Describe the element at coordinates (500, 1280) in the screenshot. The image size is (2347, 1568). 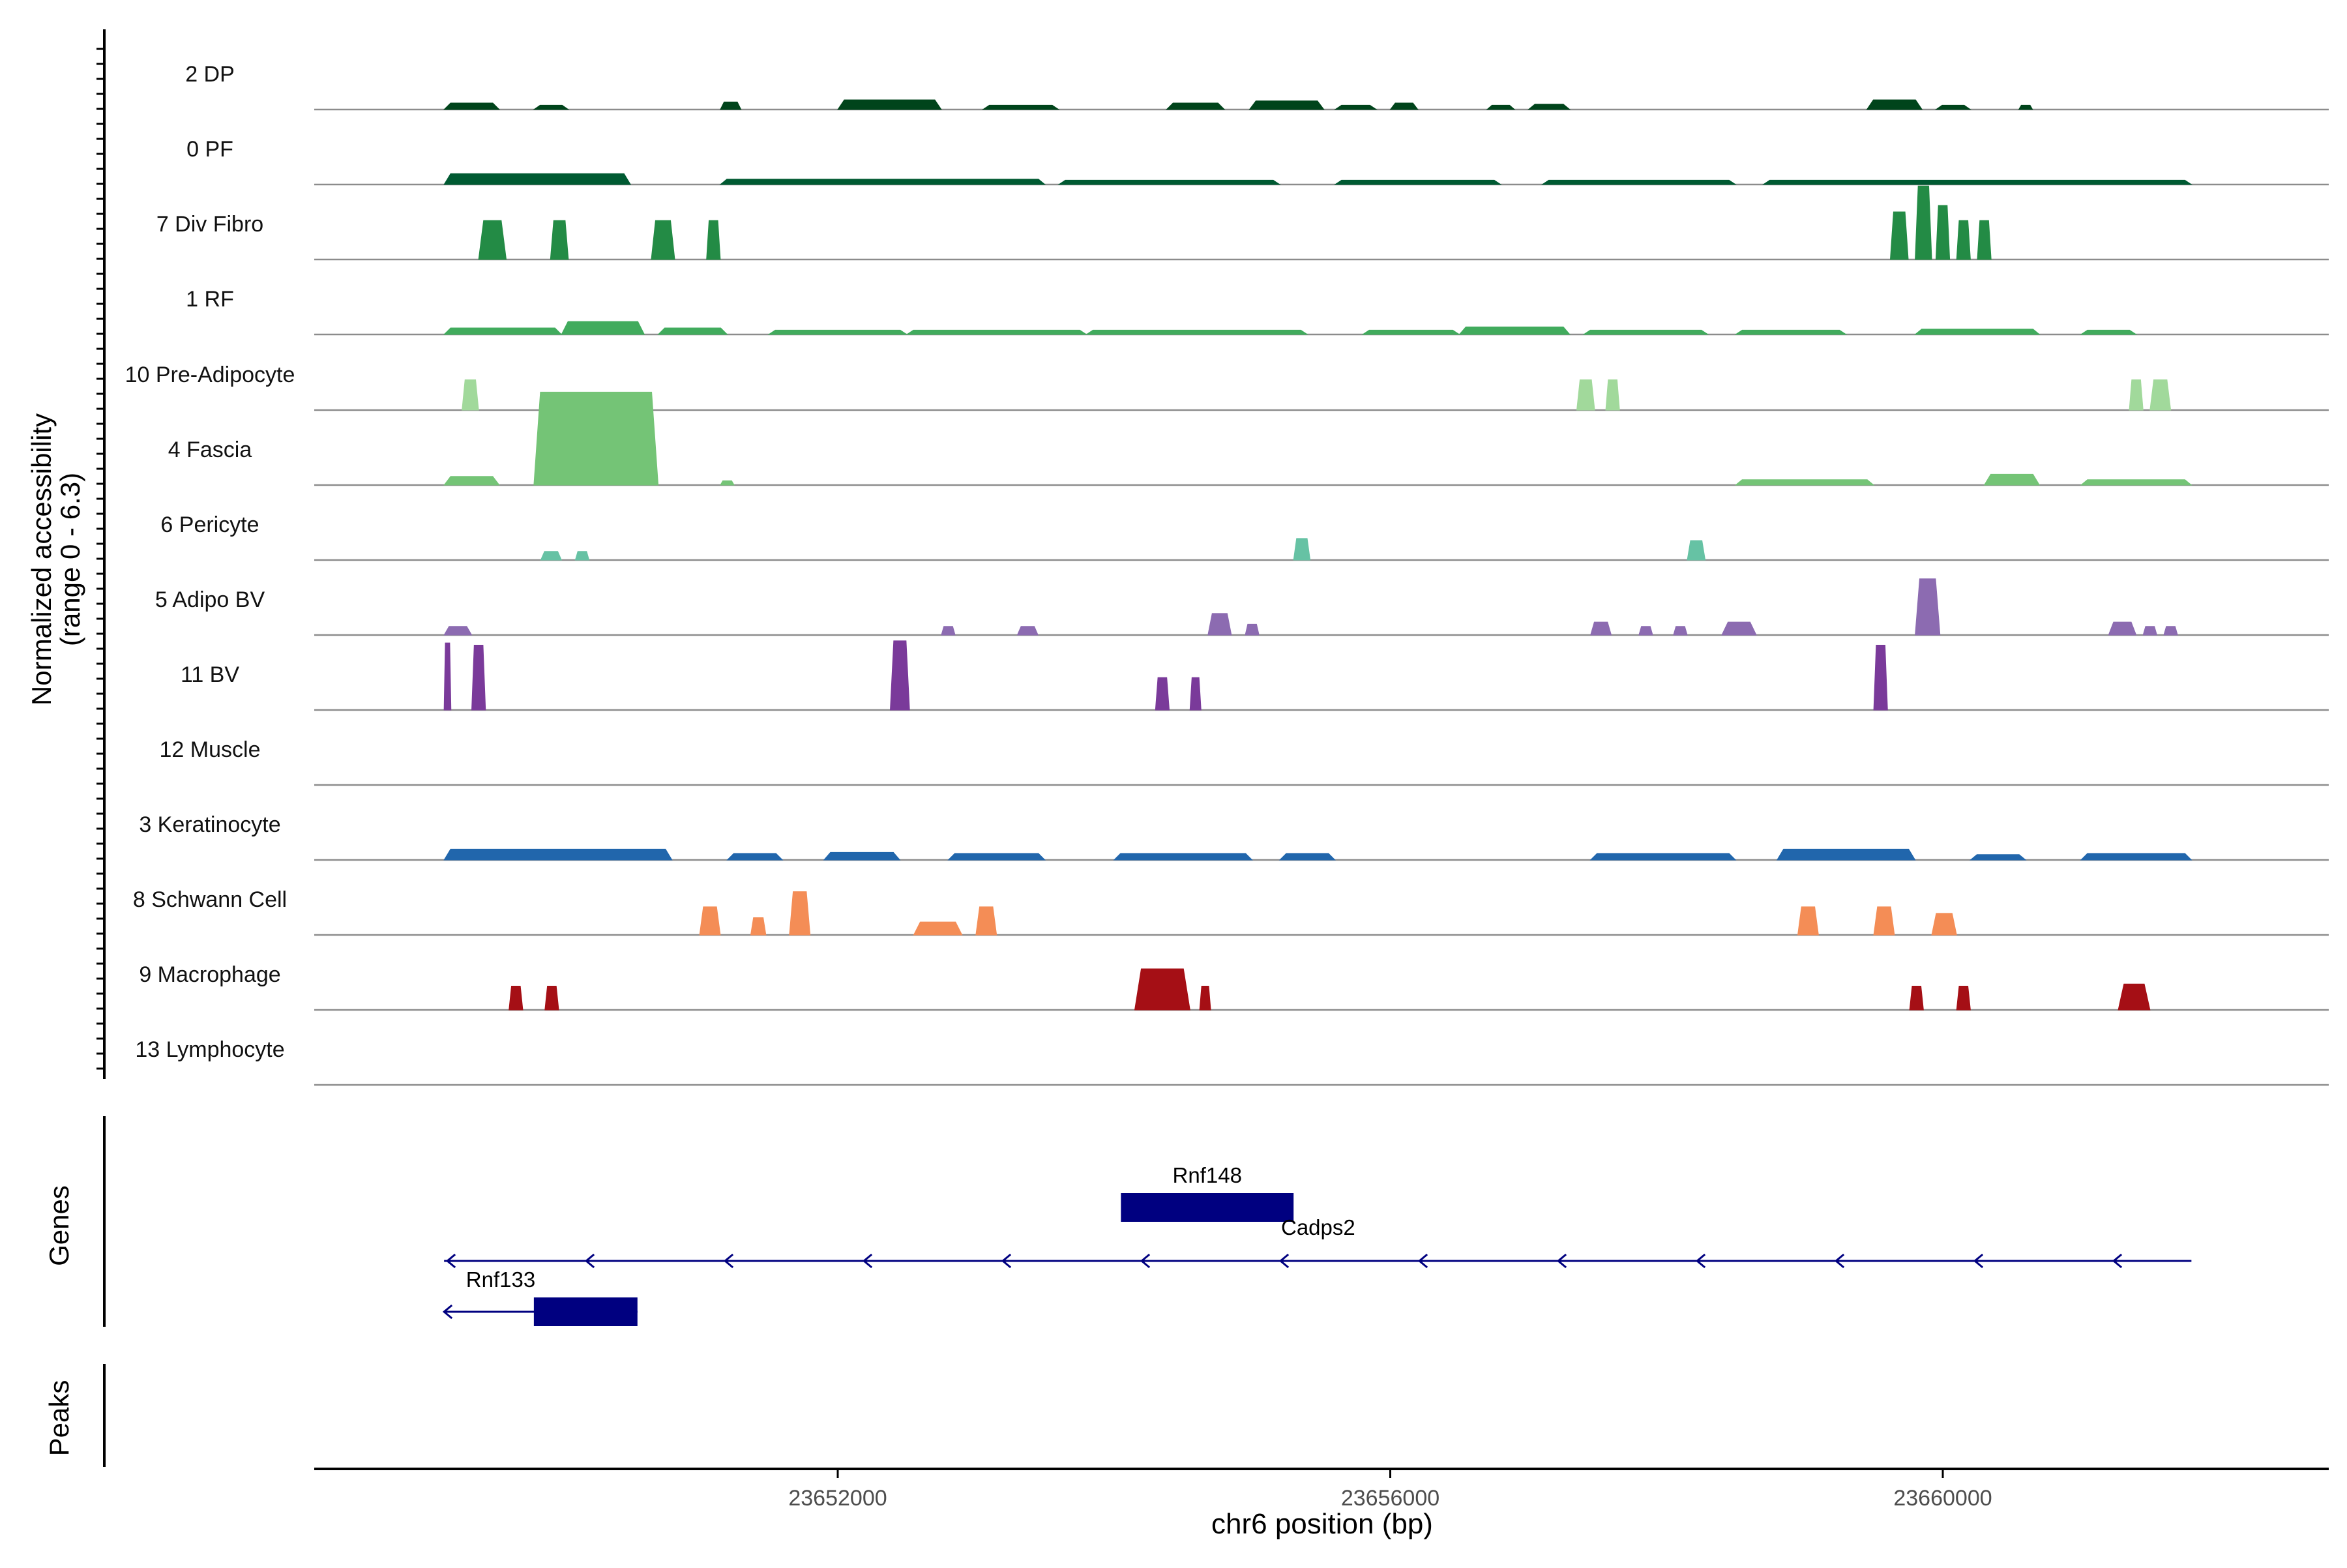
I see `gene-label: Rnf133` at that location.